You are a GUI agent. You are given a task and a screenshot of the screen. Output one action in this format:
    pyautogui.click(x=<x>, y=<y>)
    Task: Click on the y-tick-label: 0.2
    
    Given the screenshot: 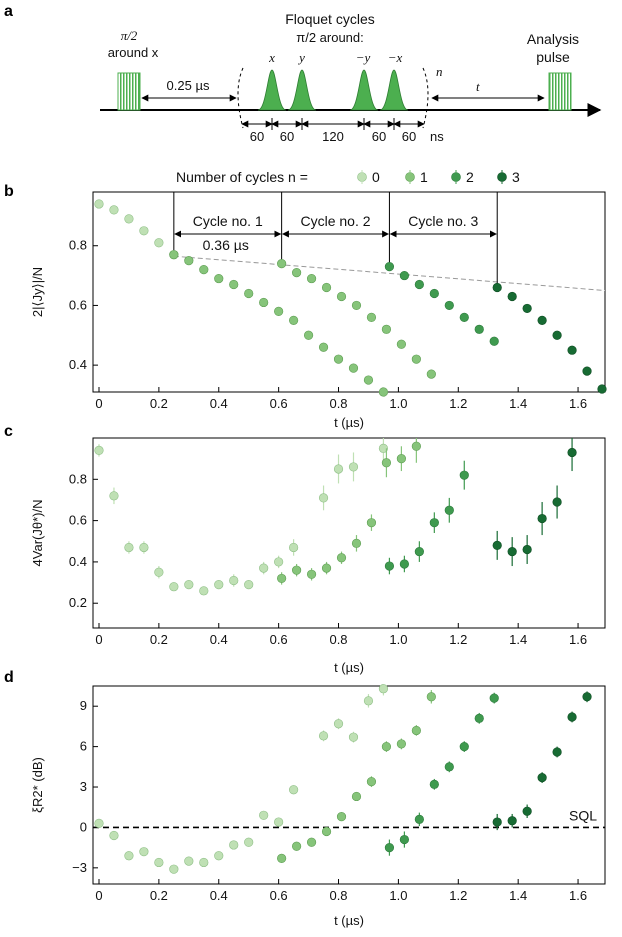 What is the action you would take?
    pyautogui.click(x=78, y=602)
    